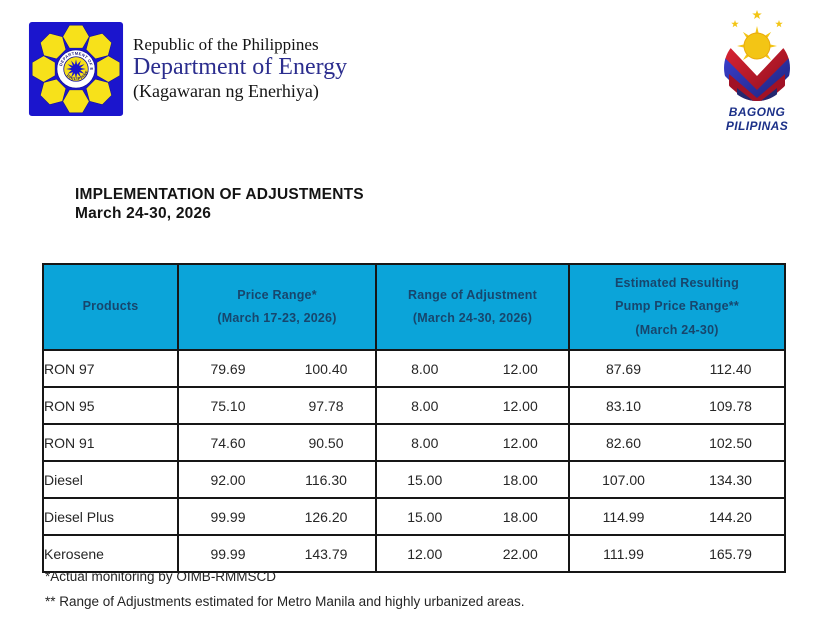 The image size is (833, 627). Describe the element at coordinates (219, 194) in the screenshot. I see `title-line1: IMPLEMENTATION OF ADJUSTMENTS` at that location.